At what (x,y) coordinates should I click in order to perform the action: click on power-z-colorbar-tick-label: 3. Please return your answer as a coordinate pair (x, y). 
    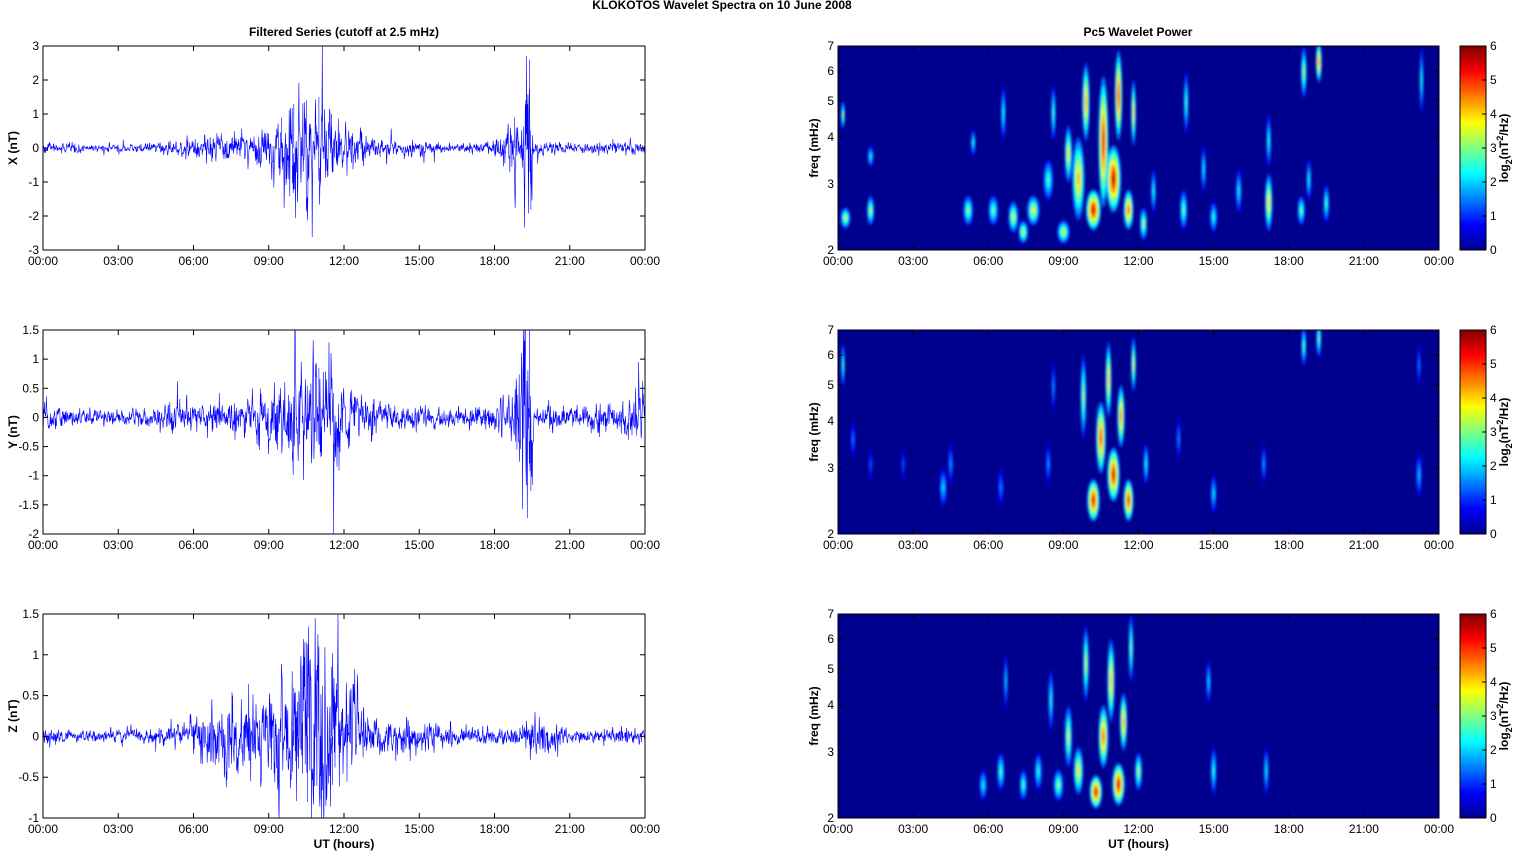
    Looking at the image, I should click on (1493, 716).